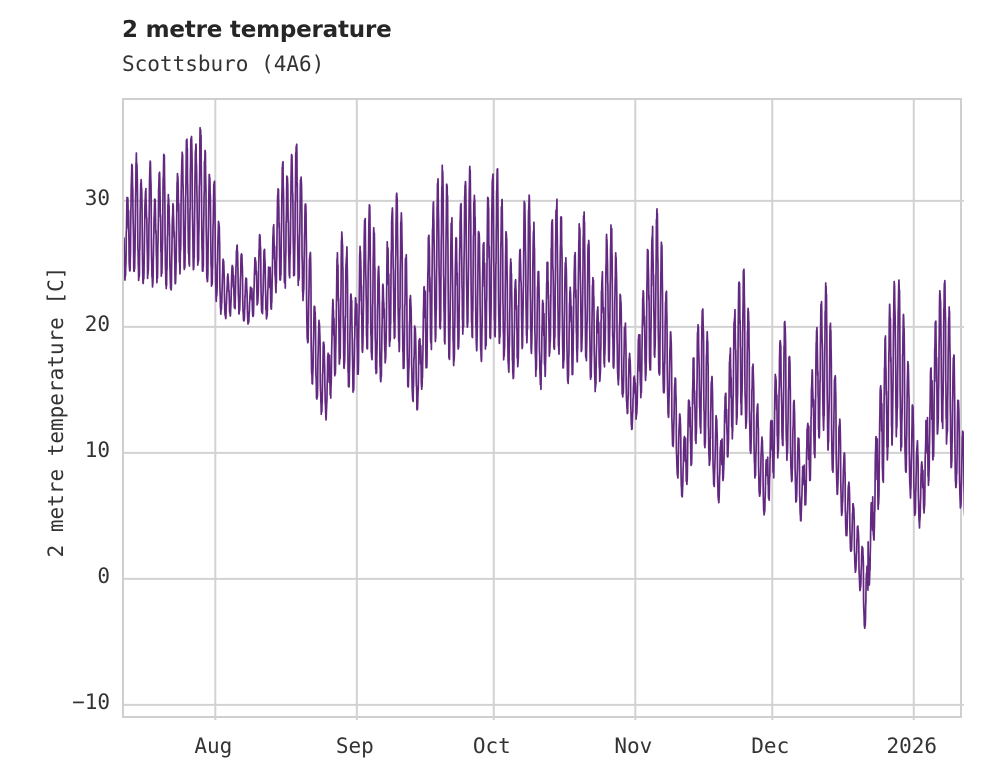 Image resolution: width=981 pixels, height=782 pixels. Describe the element at coordinates (354, 746) in the screenshot. I see `x-axis-tick-label: Sep` at that location.